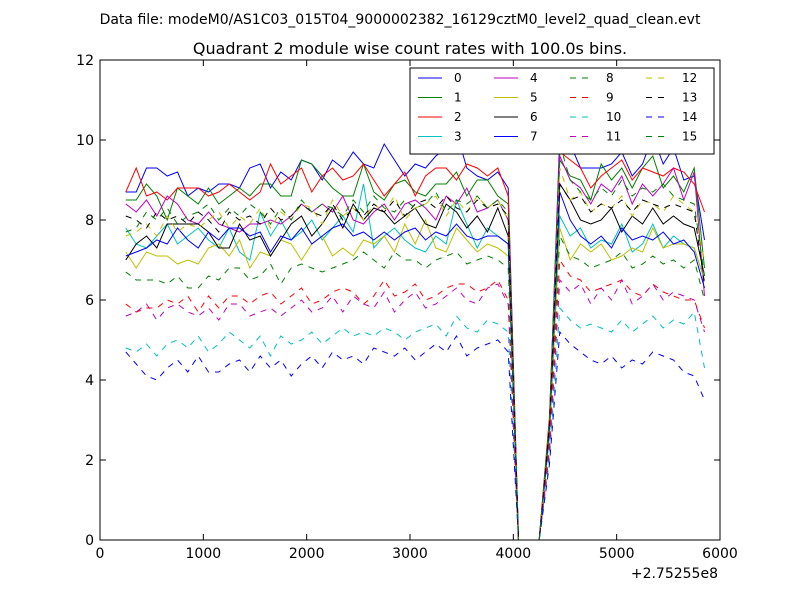 The width and height of the screenshot is (800, 600). I want to click on legend-label-2: 2, so click(458, 117).